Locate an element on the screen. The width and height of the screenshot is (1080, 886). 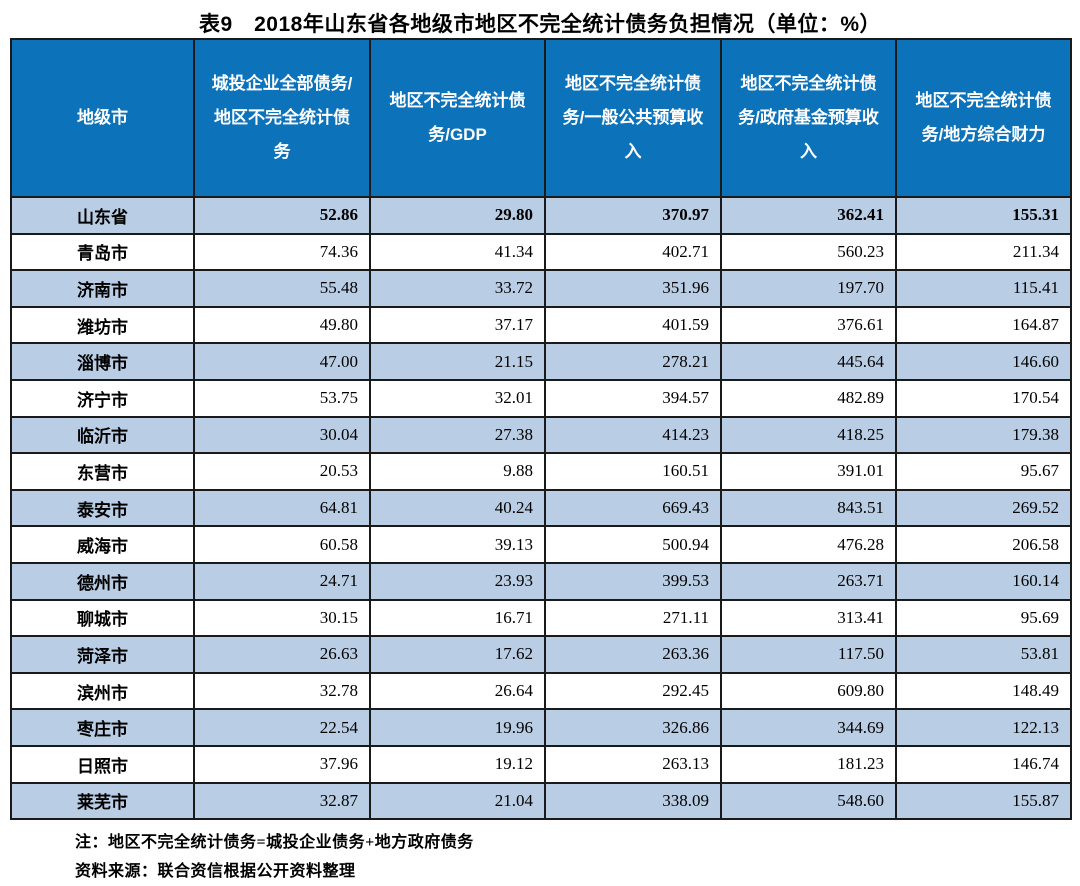
table-row: 潍坊市 49.80 37.17 401.59 376.61 164.87 is located at coordinates (541, 325).